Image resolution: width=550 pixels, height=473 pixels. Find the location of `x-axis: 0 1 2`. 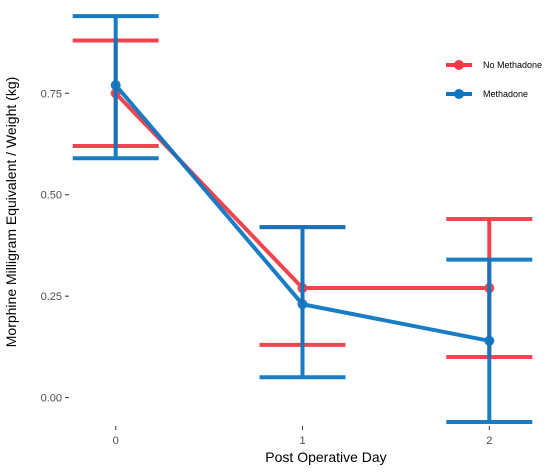

x-axis: 0 1 2 is located at coordinates (302, 436).